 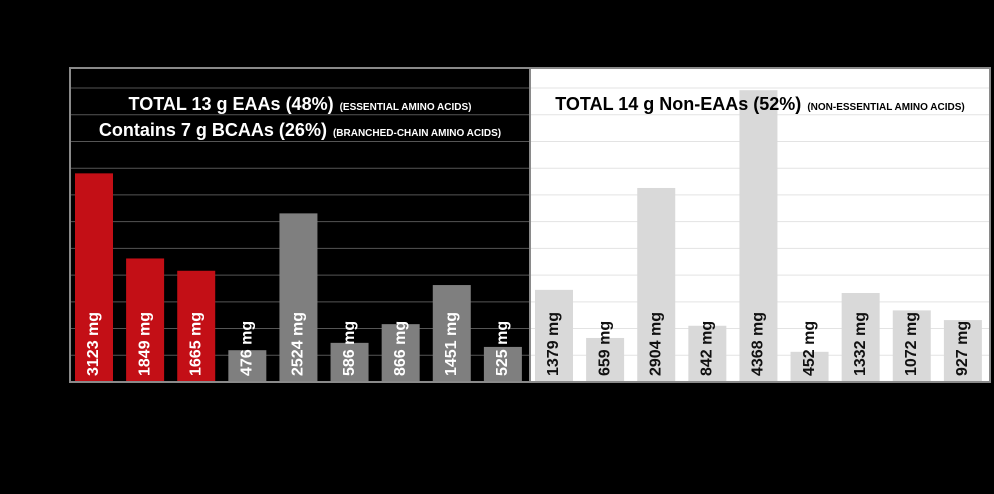 I want to click on value-label: 866 mg, so click(x=400, y=348).